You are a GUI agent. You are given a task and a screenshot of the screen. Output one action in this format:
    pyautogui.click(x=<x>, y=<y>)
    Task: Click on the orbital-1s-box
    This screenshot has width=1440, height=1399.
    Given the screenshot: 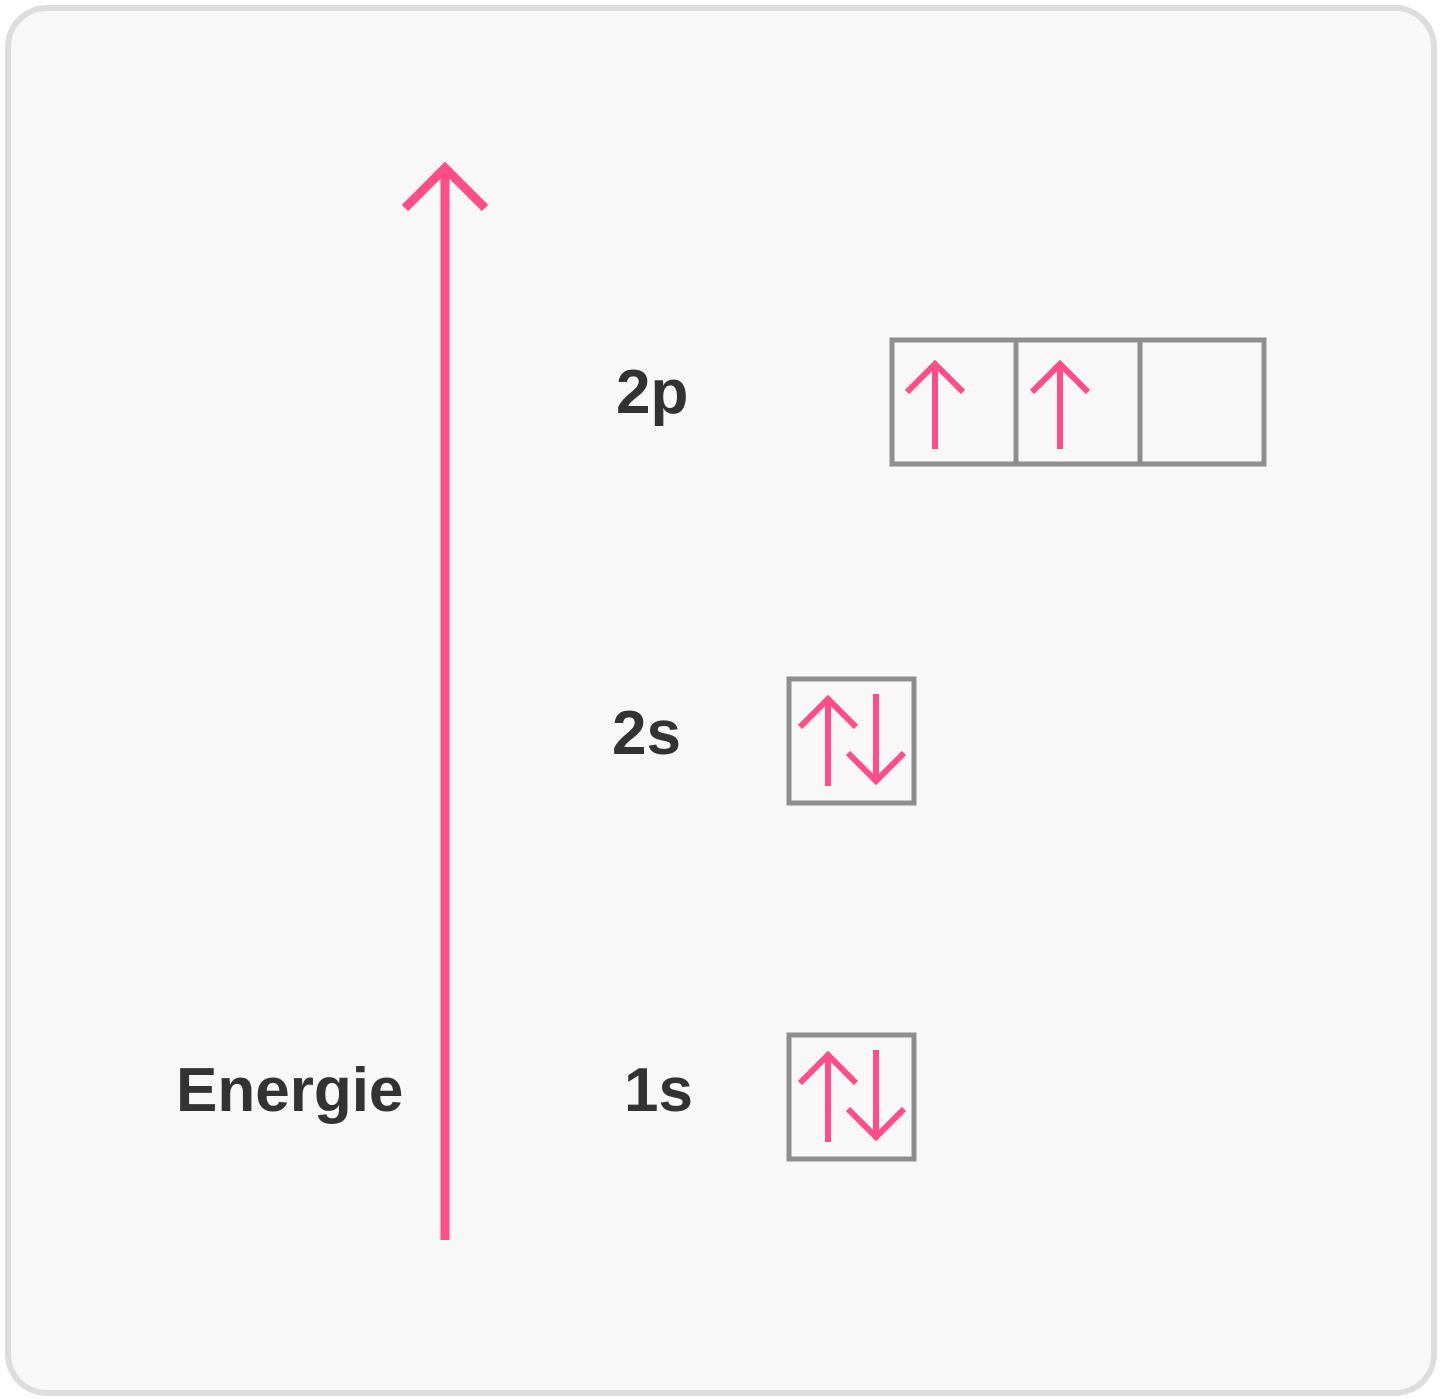 What is the action you would take?
    pyautogui.click(x=851, y=1097)
    